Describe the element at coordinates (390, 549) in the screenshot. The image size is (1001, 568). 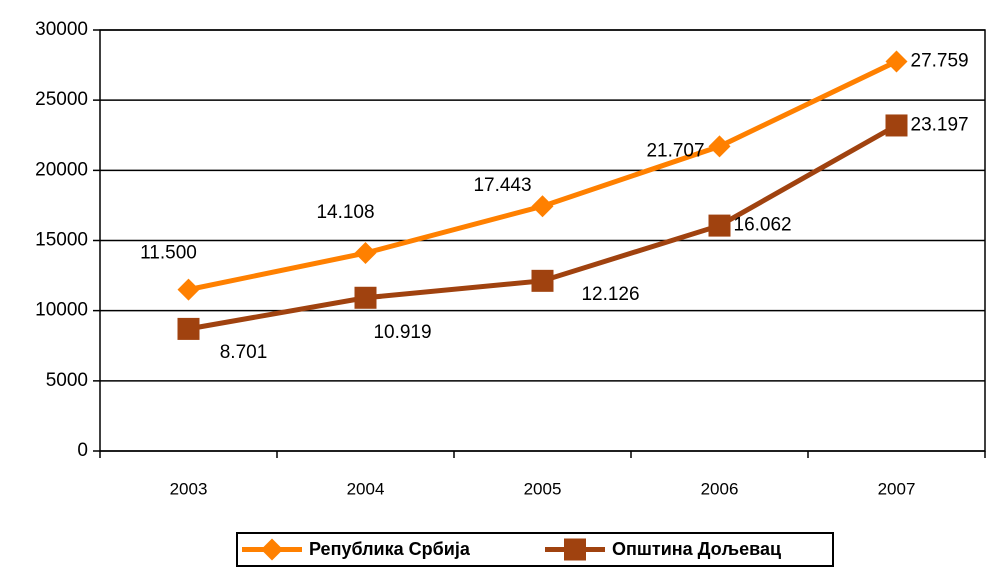
I see `legend-label: Република Србија` at that location.